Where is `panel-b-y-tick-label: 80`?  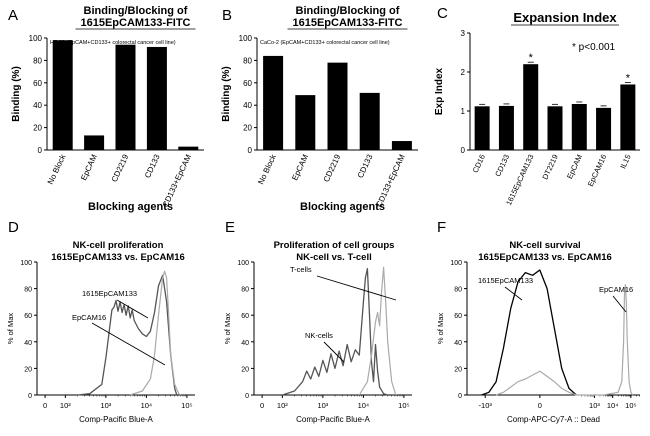 panel-b-y-tick-label: 80 is located at coordinates (247, 60).